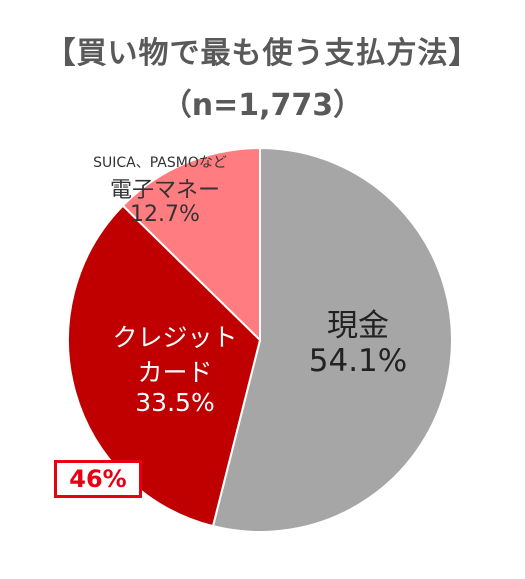 This screenshot has width=525, height=579. Describe the element at coordinates (164, 190) in the screenshot. I see `slice-label-e-money: 電子マネー` at that location.